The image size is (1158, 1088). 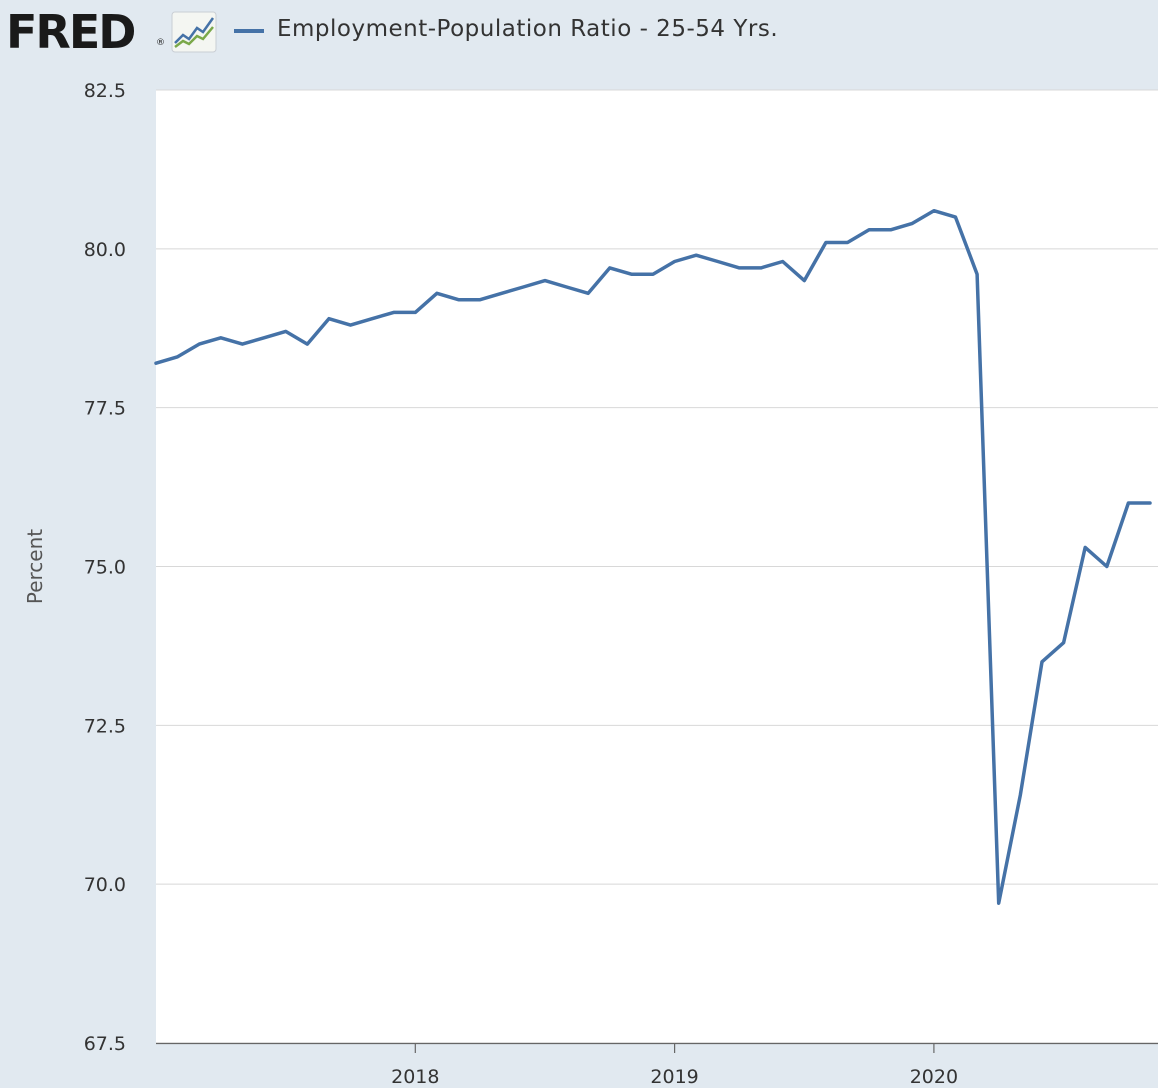 What do you see at coordinates (71, 32) in the screenshot?
I see `fred-logo: FRED` at bounding box center [71, 32].